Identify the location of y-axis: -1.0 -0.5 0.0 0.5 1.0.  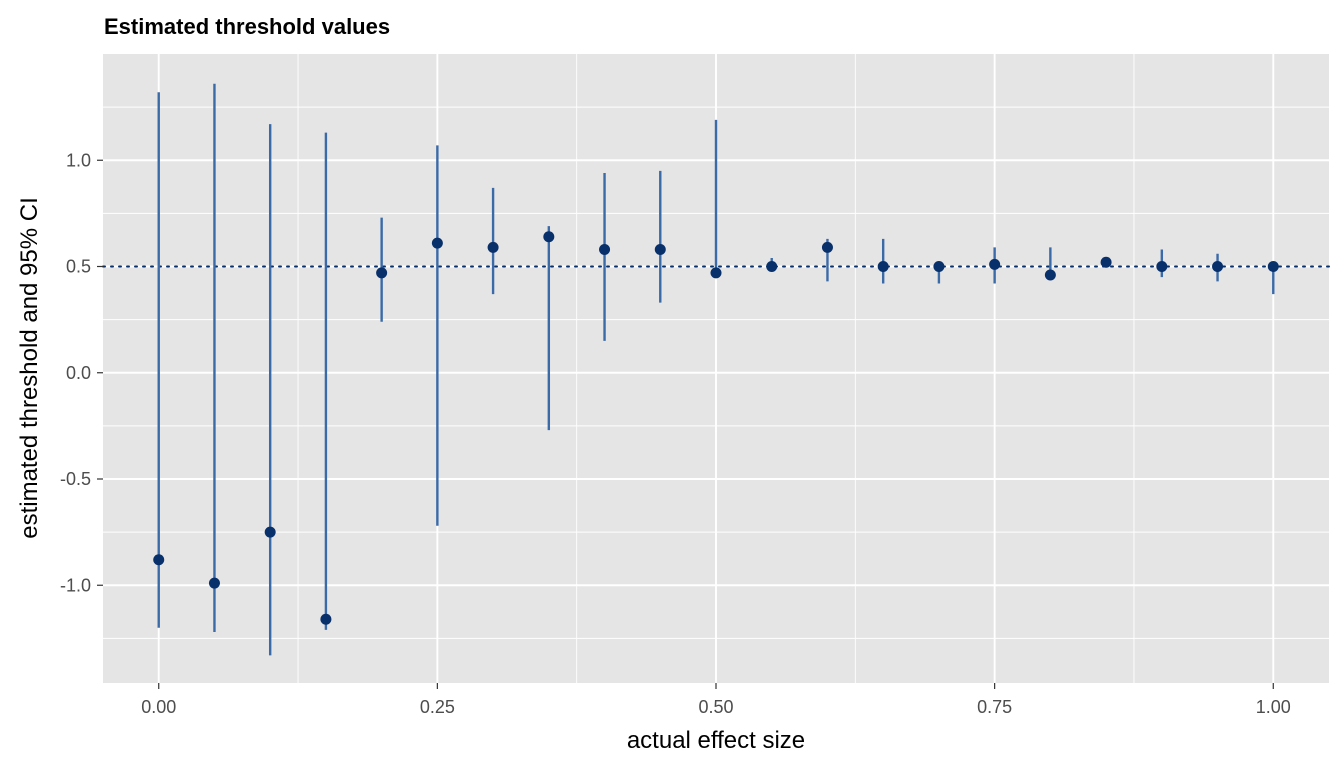
(81, 372).